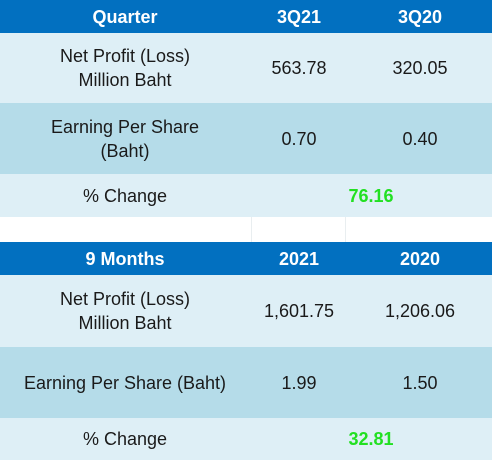  What do you see at coordinates (125, 258) in the screenshot?
I see `header-period: 9 Months` at bounding box center [125, 258].